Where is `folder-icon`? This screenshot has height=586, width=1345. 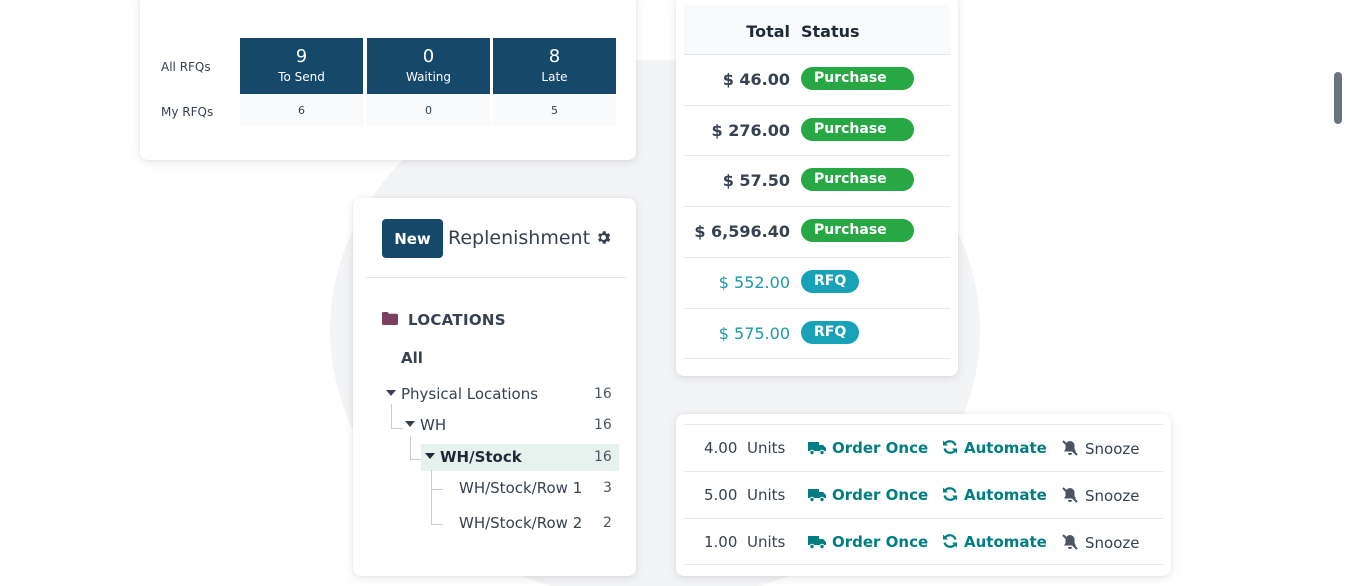 folder-icon is located at coordinates (390, 318).